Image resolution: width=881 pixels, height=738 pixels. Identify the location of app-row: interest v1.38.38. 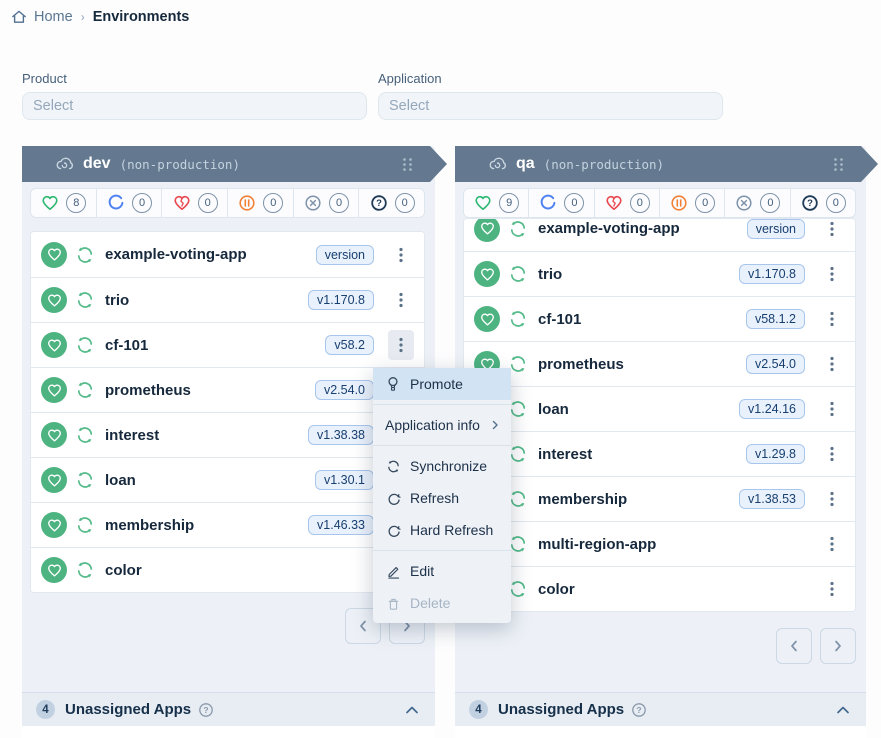
(227, 434).